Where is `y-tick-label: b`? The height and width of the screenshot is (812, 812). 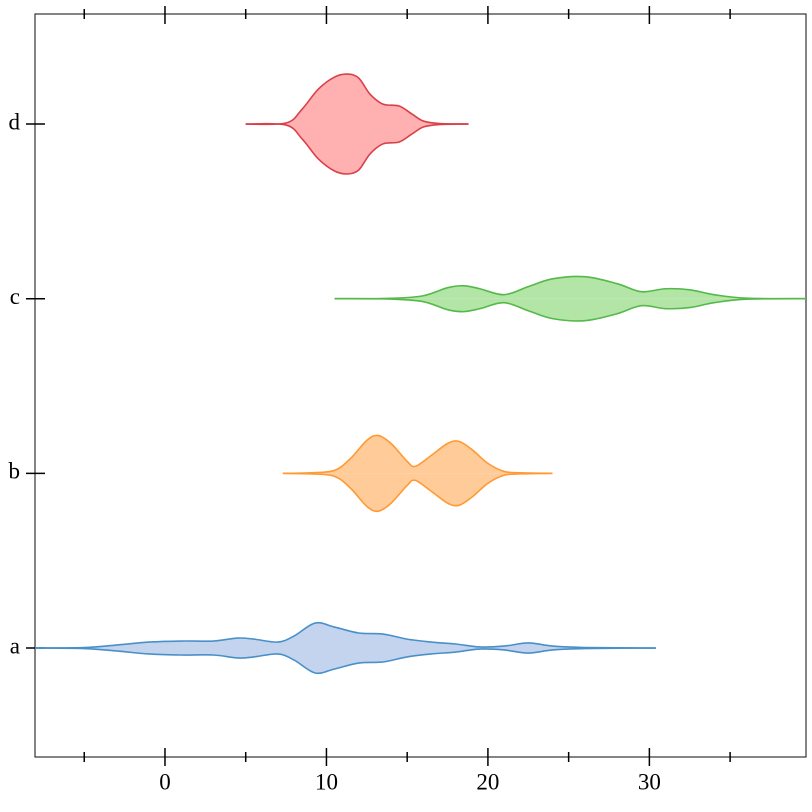
y-tick-label: b is located at coordinates (15, 471).